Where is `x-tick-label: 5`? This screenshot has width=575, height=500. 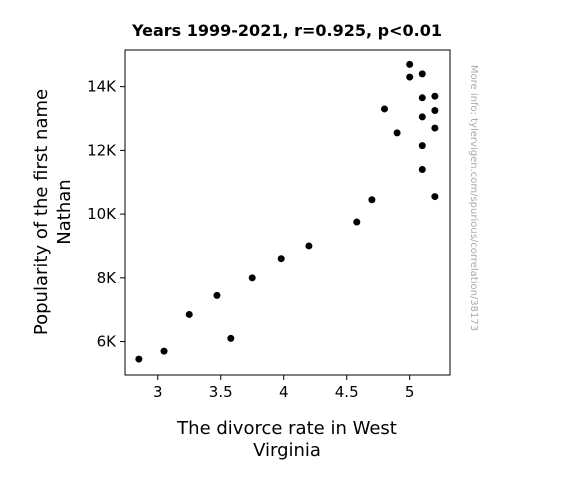
x-tick-label: 5 is located at coordinates (410, 392).